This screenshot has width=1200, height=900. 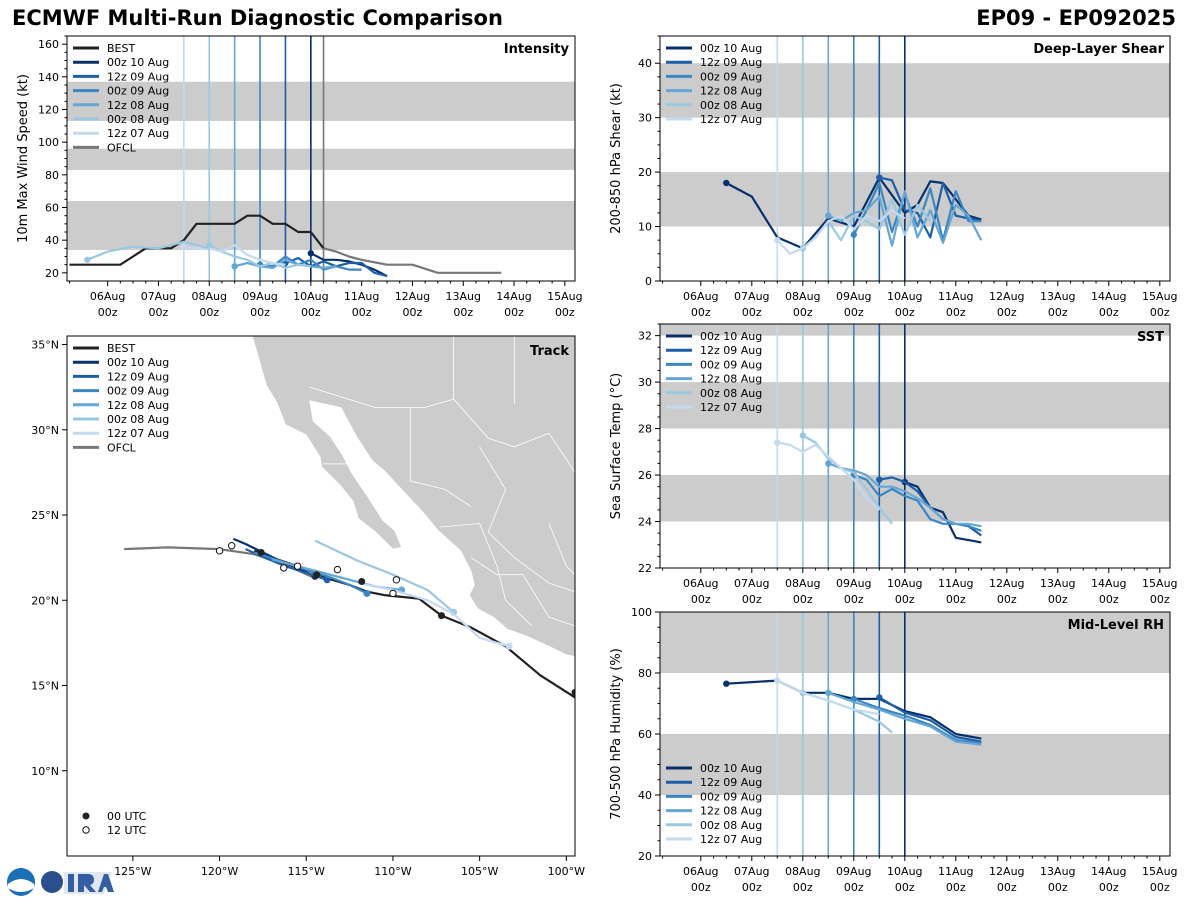 I want to click on y-axis-label: 10m Max Wind Speed (kt), so click(x=23, y=158).